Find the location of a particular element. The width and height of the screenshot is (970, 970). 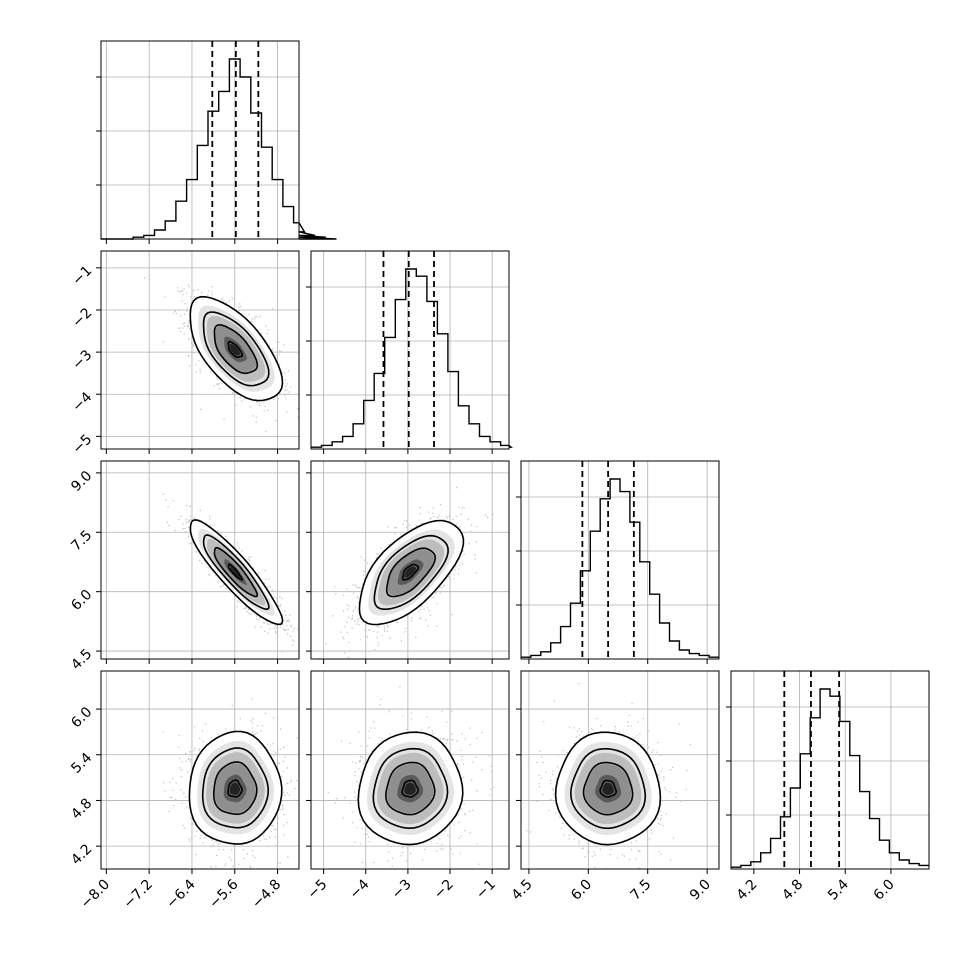

x-tick-label: 4.2 is located at coordinates (747, 890).